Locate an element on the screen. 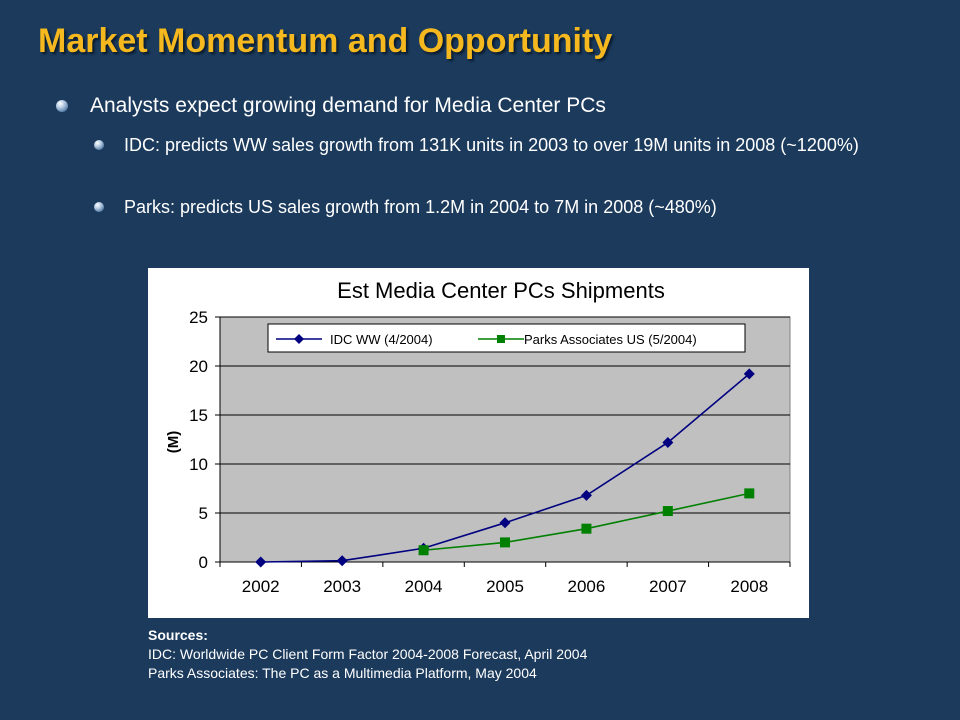  y-tick-label: 5 is located at coordinates (203, 513).